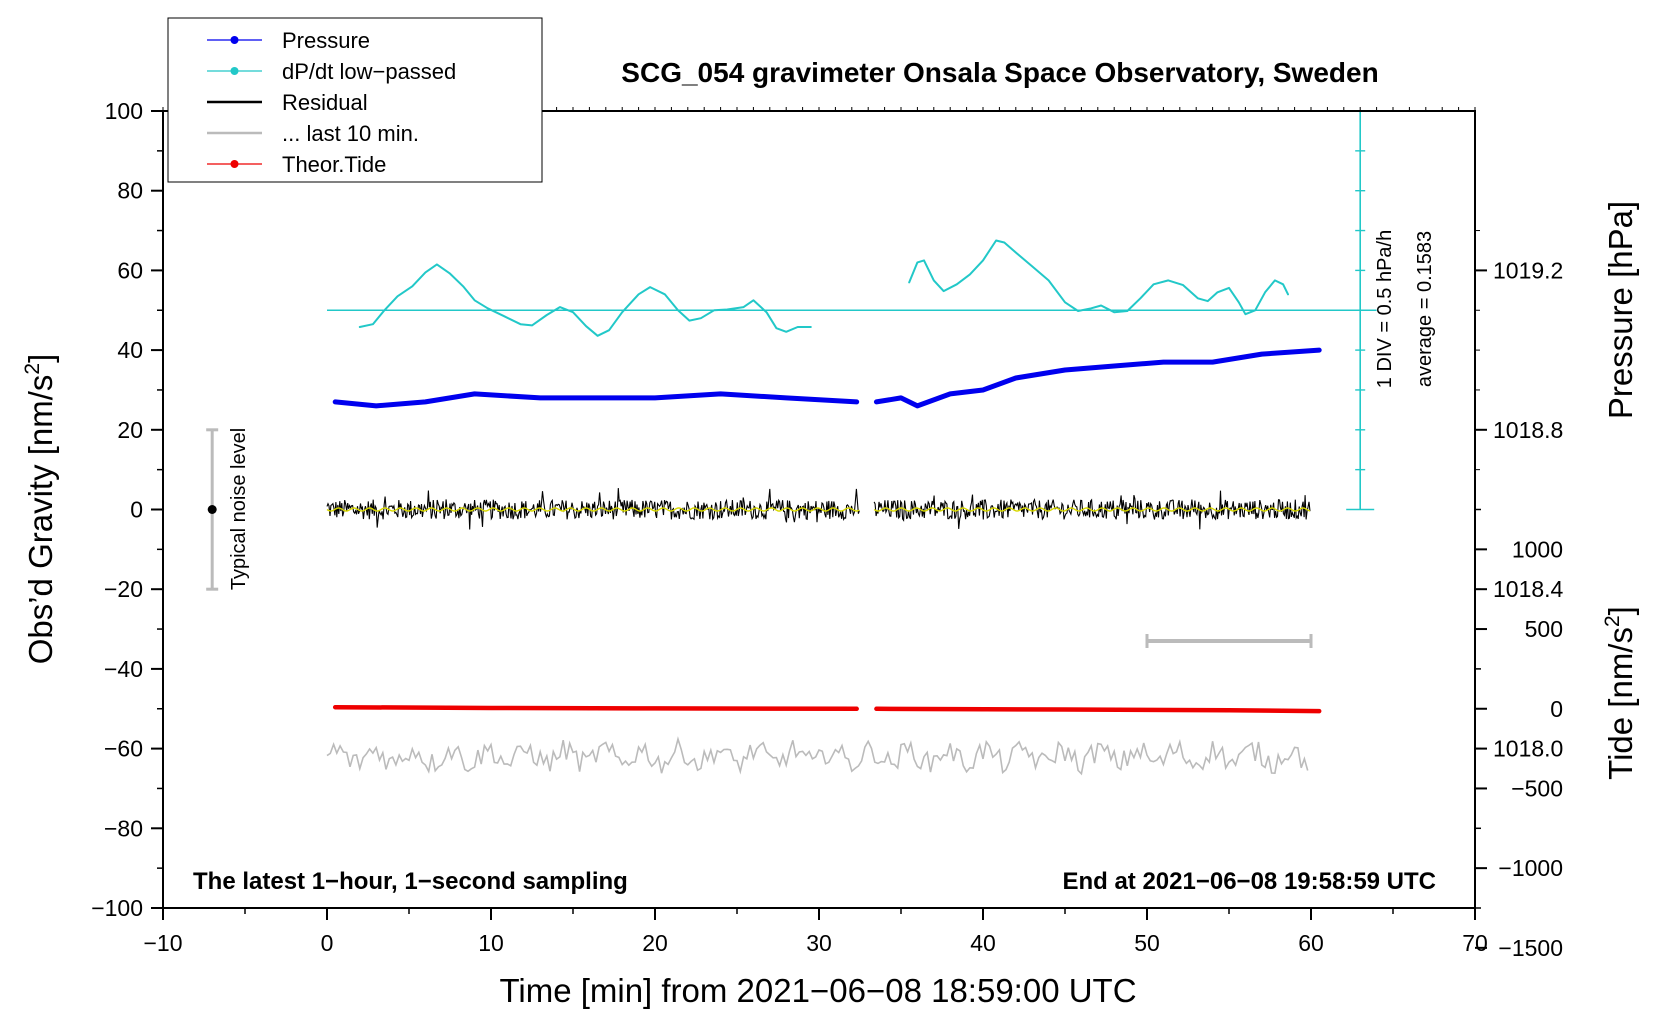  What do you see at coordinates (350, 133) in the screenshot?
I see `legend-last-10-min-label: ... last 10 min.` at bounding box center [350, 133].